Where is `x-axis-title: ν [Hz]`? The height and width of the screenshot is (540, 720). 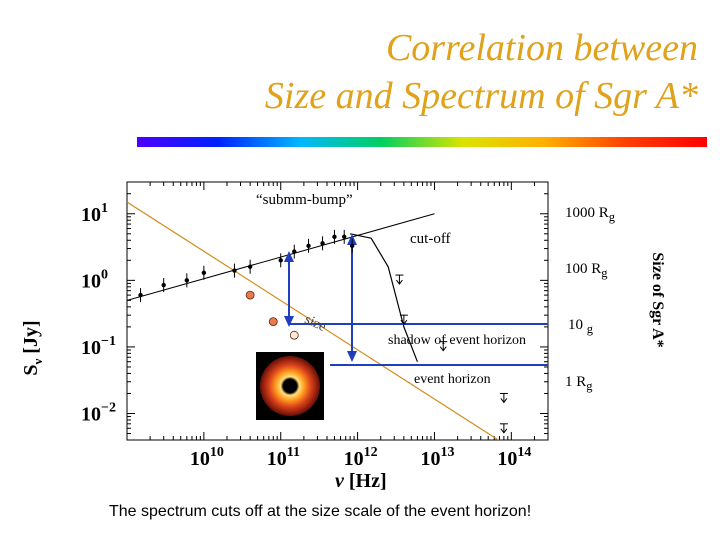
x-axis-title: ν [Hz] is located at coordinates (361, 481).